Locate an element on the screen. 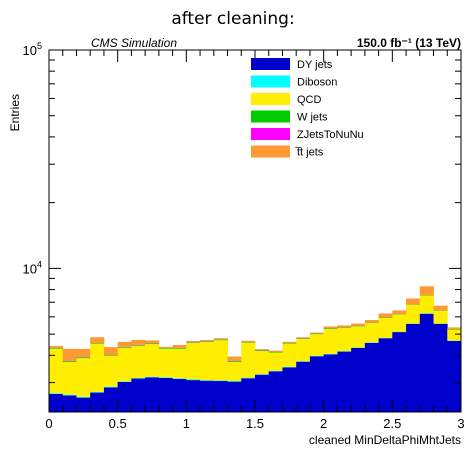 This screenshot has width=466, height=450. y-tick-label: 10 is located at coordinates (30, 50).